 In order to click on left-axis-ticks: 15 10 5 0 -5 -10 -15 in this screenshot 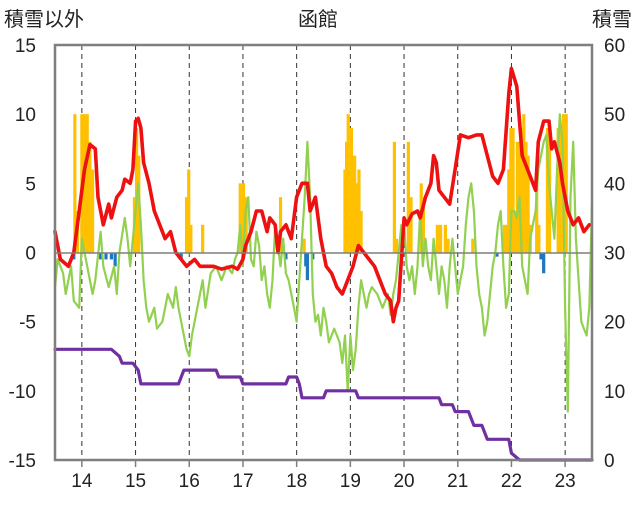, I will do `click(22, 254)`.